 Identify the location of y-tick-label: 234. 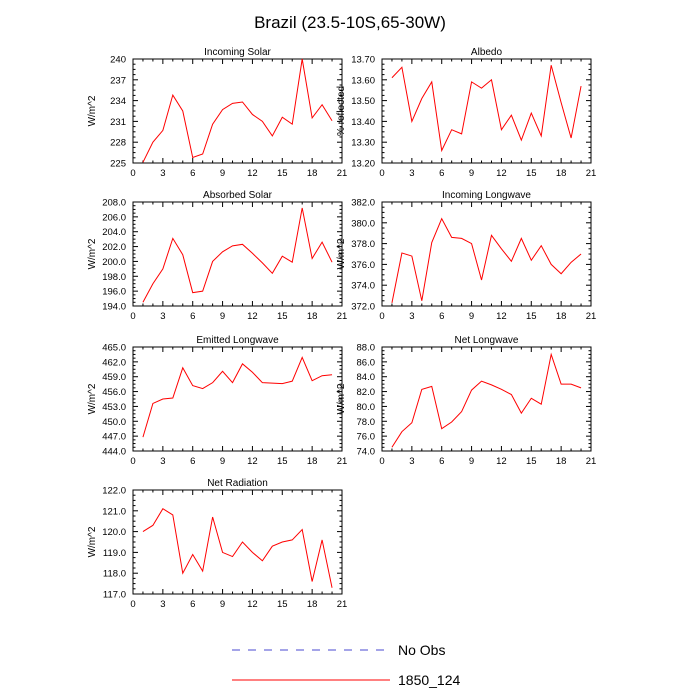
(118, 101).